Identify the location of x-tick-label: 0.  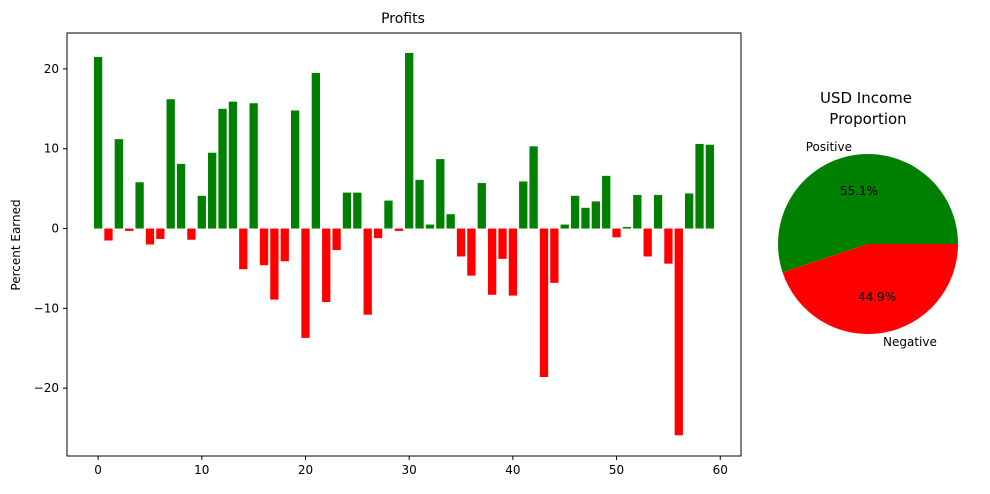
(98, 470).